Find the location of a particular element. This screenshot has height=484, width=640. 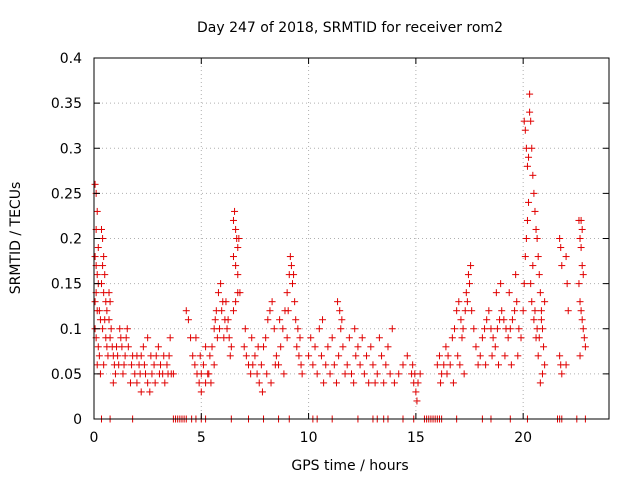

y-axis-label: SRMTID / TECUs is located at coordinates (16, 238).